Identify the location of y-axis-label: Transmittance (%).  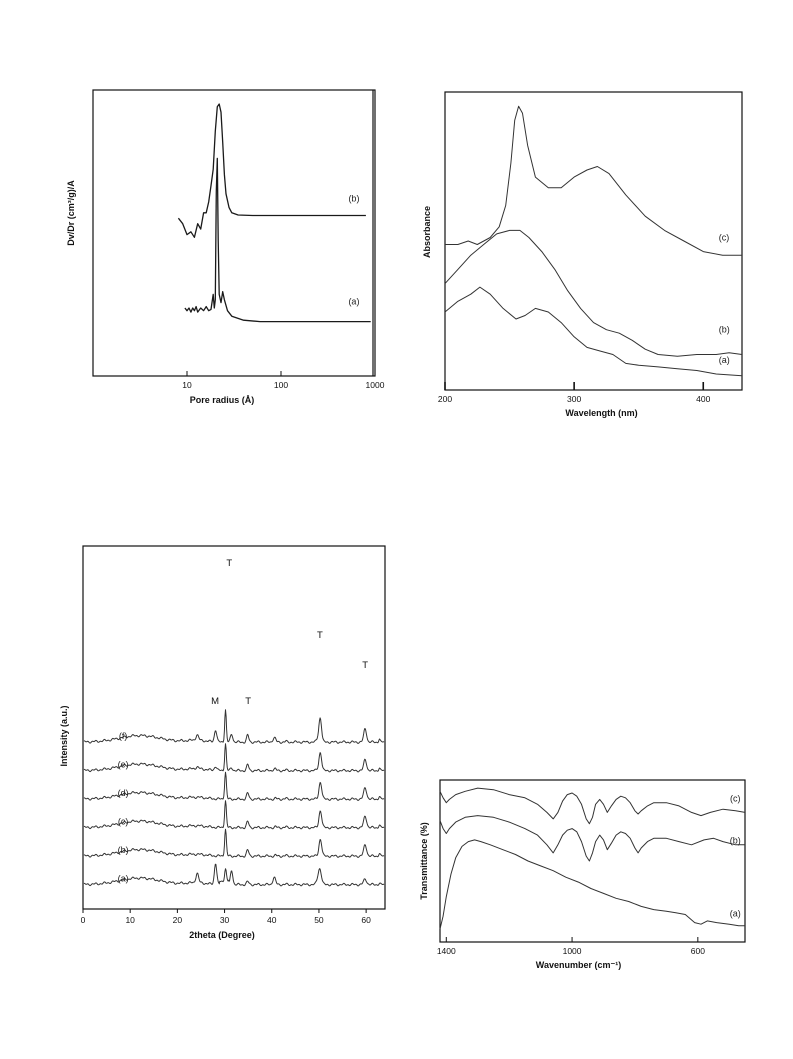
(424, 861).